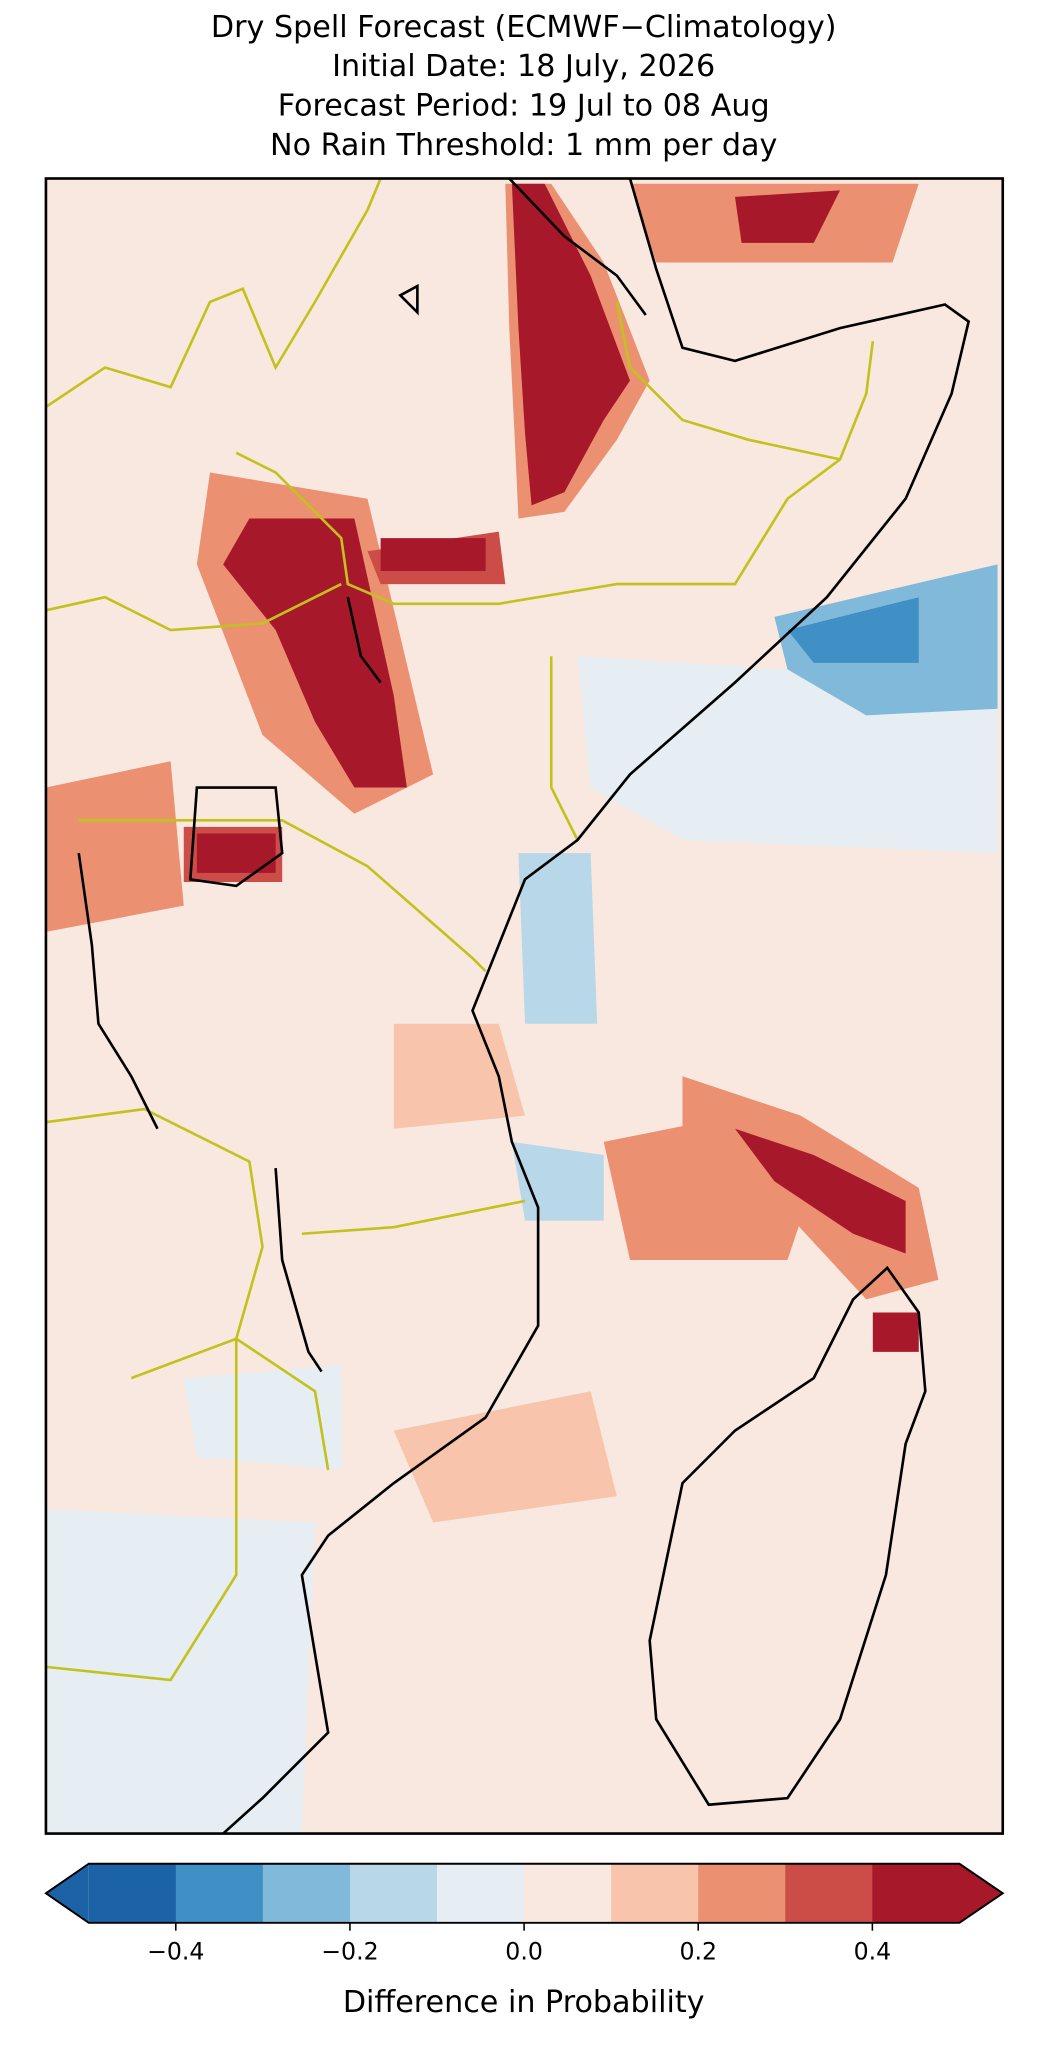 The image size is (1050, 2064). Describe the element at coordinates (349, 1952) in the screenshot. I see `colorbar-tick-label: −0.2` at that location.